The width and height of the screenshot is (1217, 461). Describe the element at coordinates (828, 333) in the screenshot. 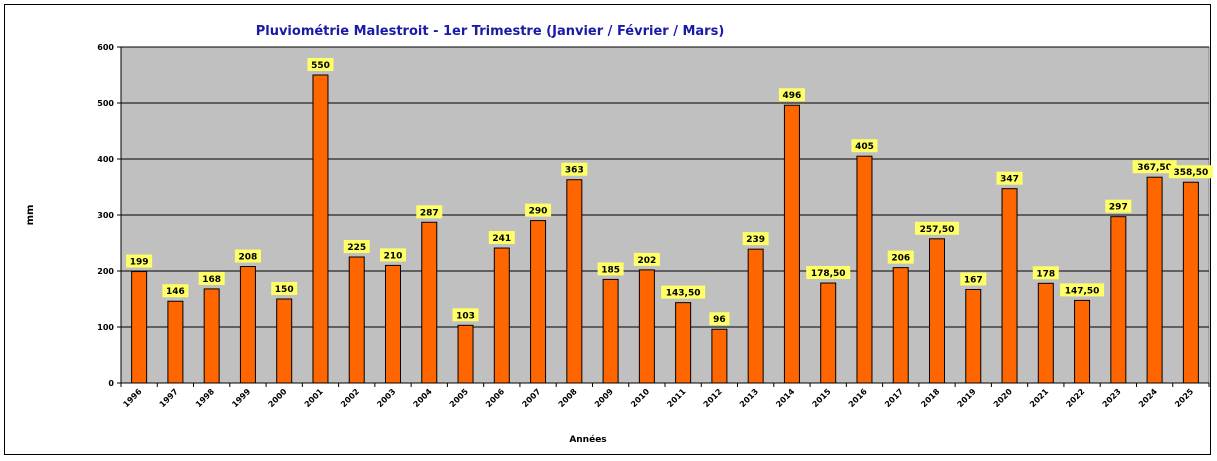

I see `bar-2015` at that location.